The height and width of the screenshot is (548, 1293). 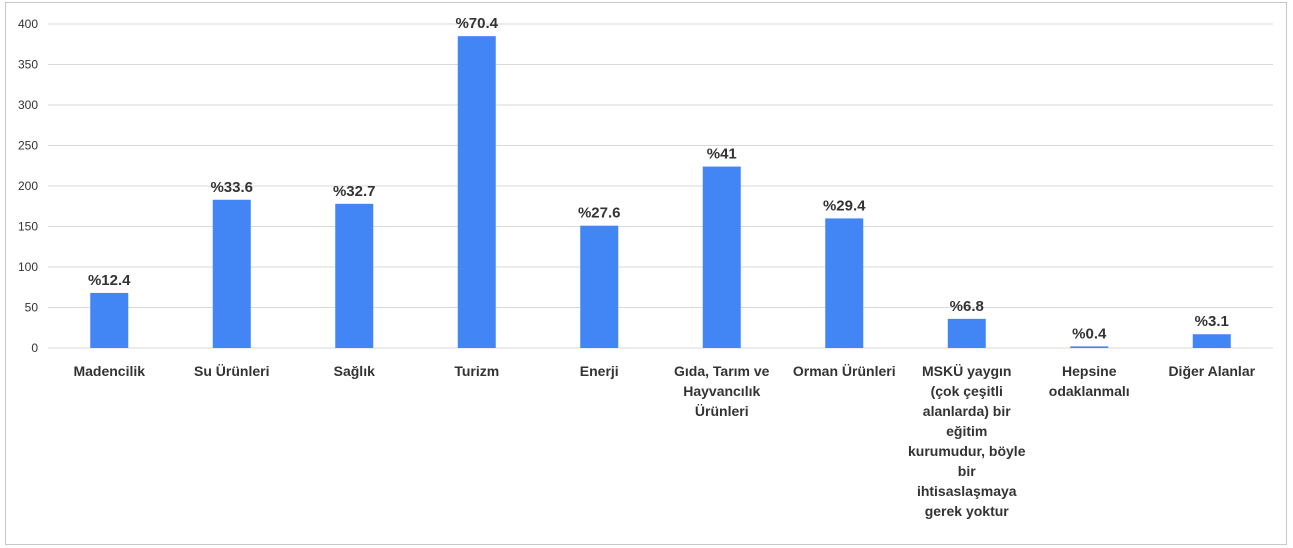 I want to click on y-tick-label: 400, so click(x=28, y=24).